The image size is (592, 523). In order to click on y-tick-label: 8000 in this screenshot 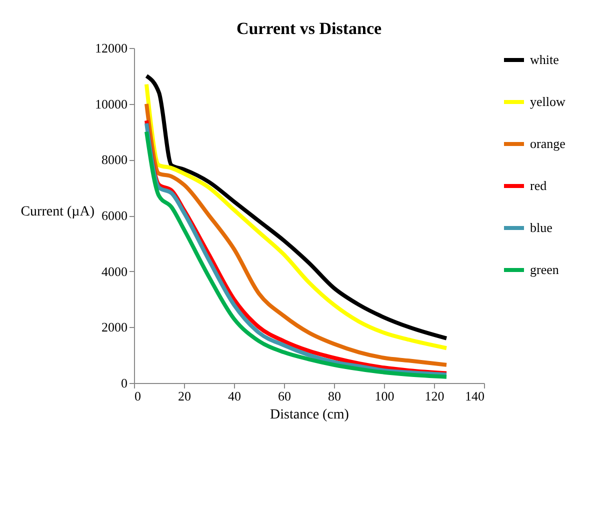, I will do `click(115, 160)`.